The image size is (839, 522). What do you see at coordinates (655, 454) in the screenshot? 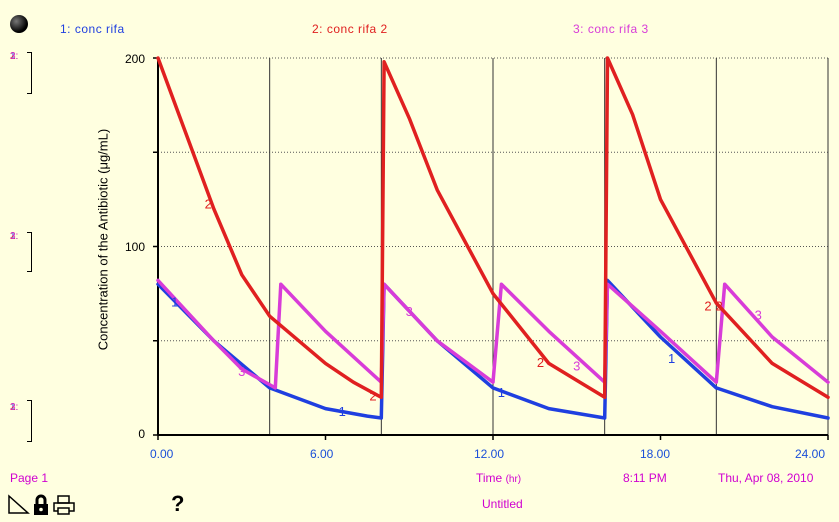
I see `x-tick-label: 18.00` at bounding box center [655, 454].